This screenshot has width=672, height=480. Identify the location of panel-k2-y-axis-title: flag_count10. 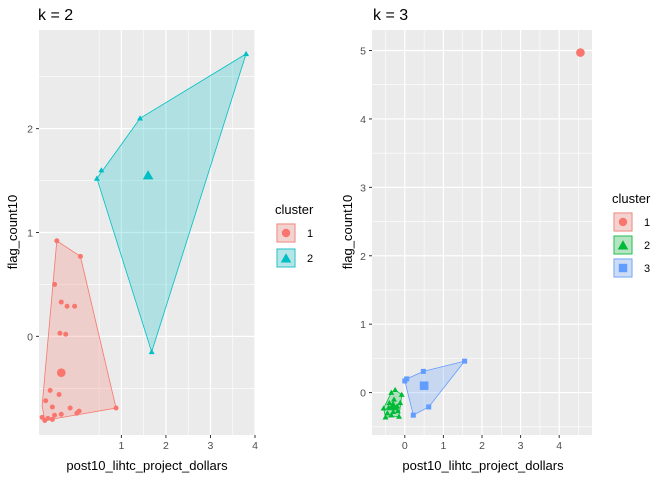
(12, 232).